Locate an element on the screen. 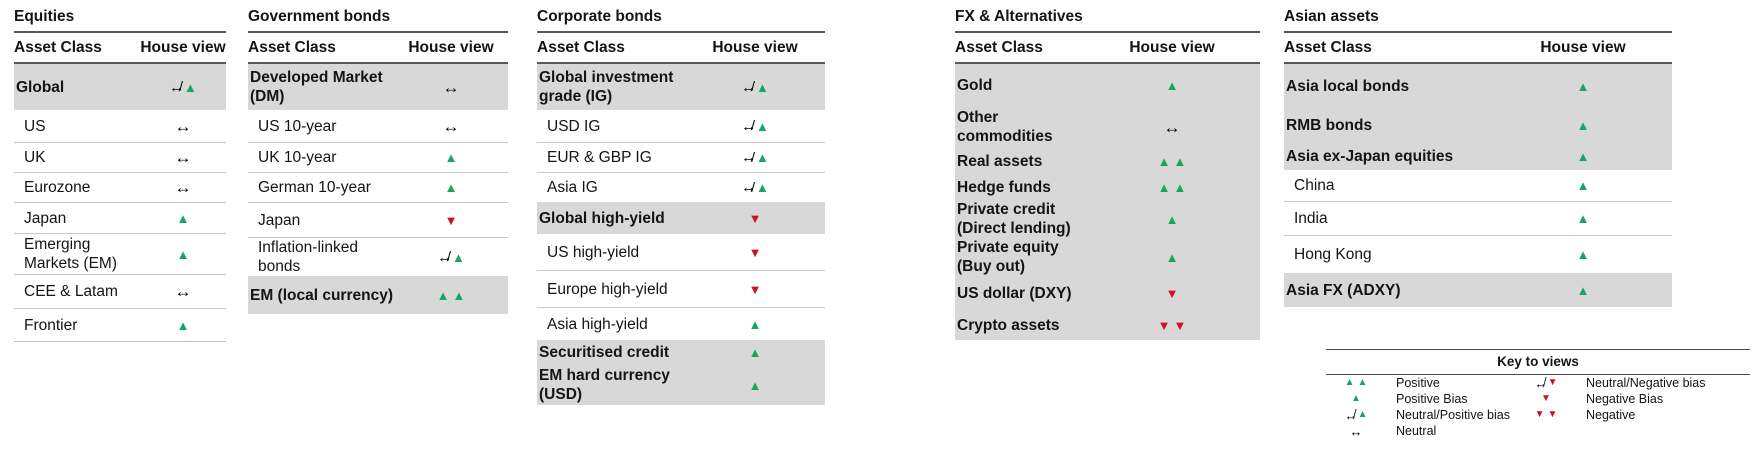  asset-row-us-high-yield: US high-yield ▼ is located at coordinates (681, 252).